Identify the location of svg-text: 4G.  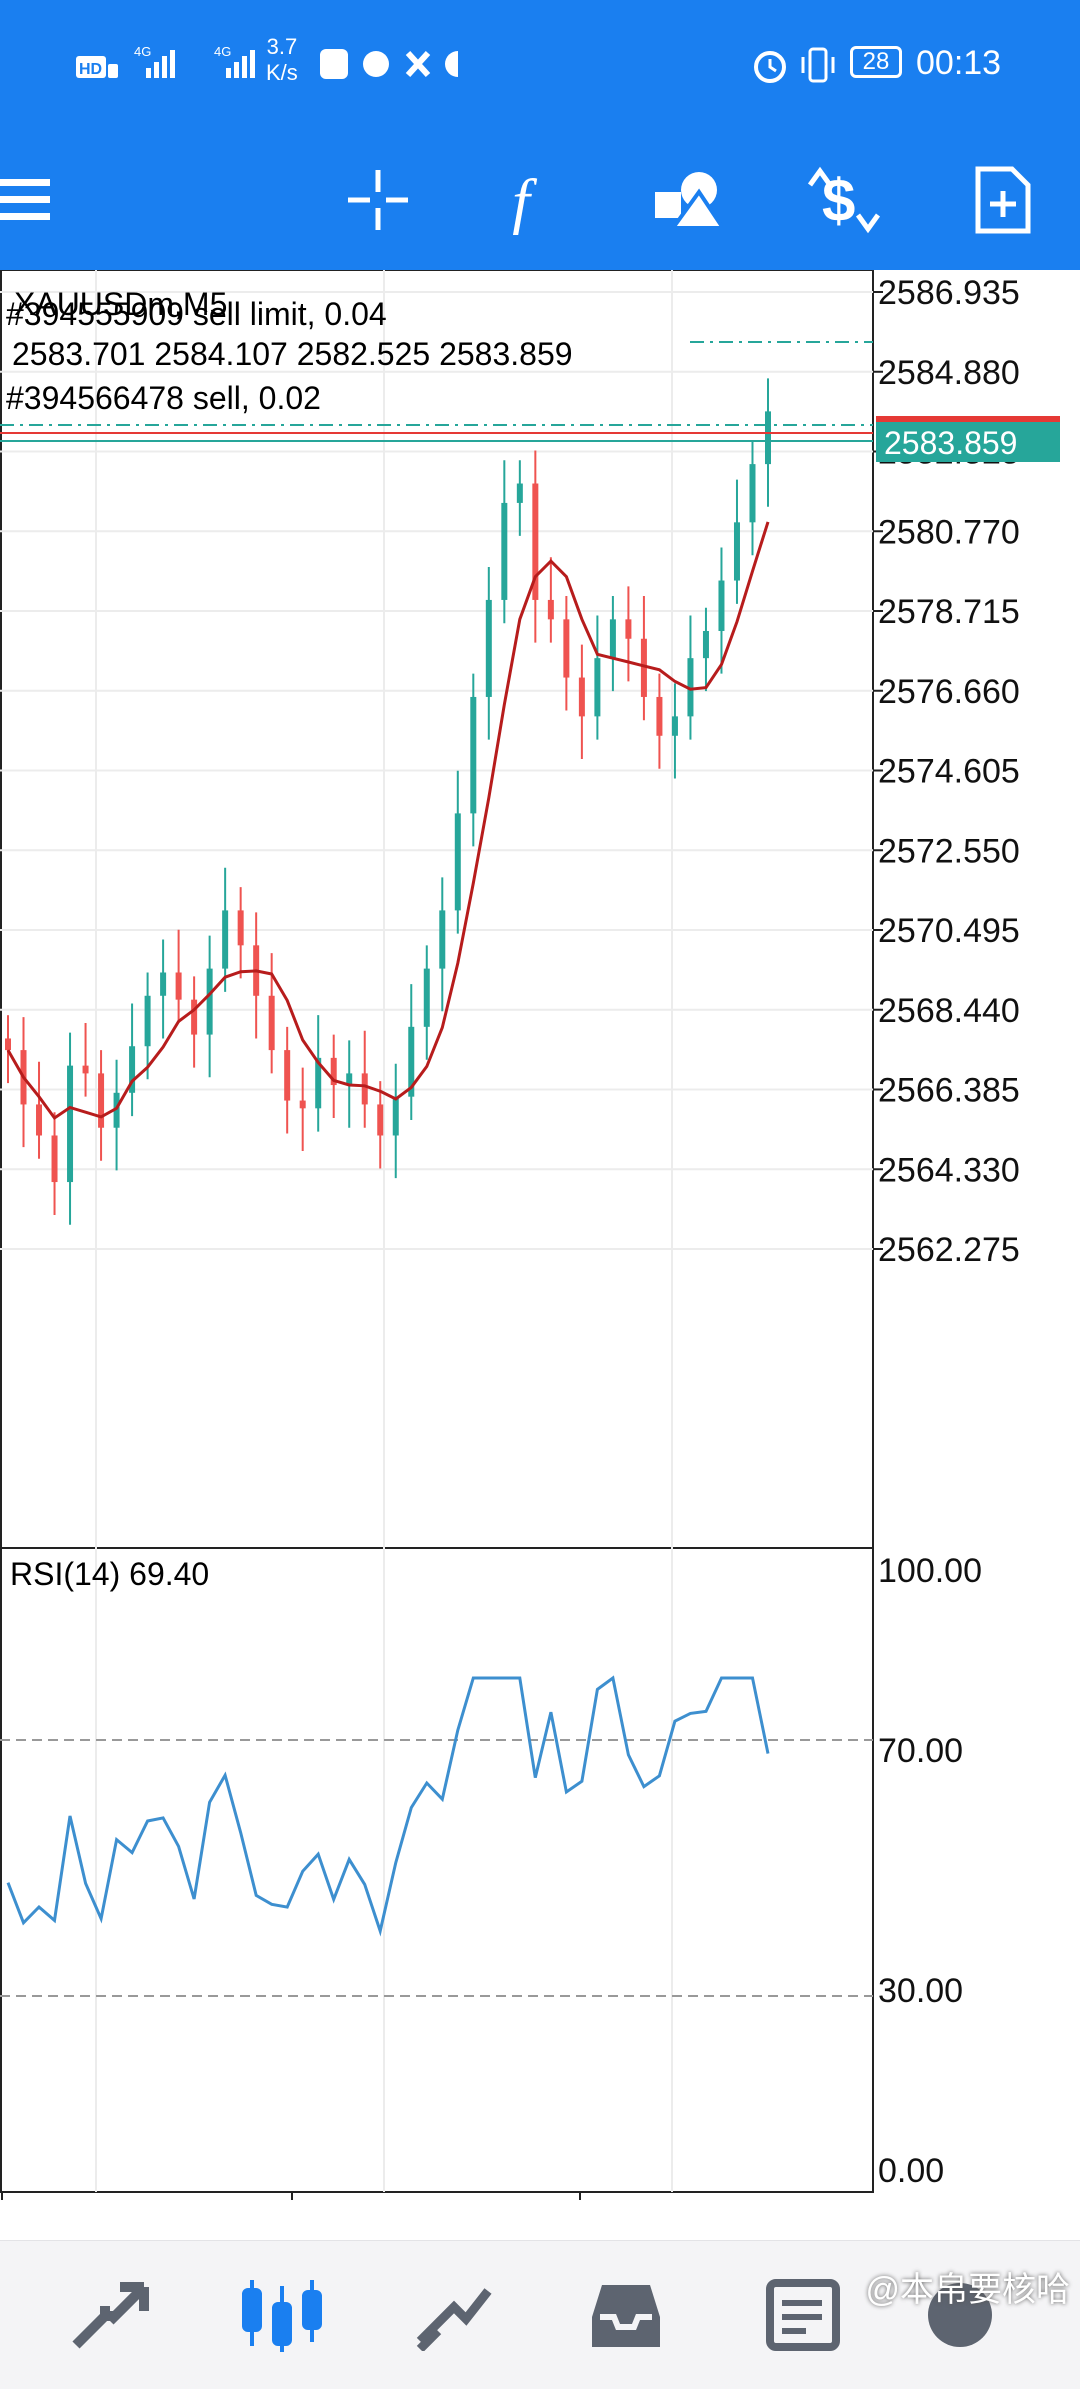
(142, 51).